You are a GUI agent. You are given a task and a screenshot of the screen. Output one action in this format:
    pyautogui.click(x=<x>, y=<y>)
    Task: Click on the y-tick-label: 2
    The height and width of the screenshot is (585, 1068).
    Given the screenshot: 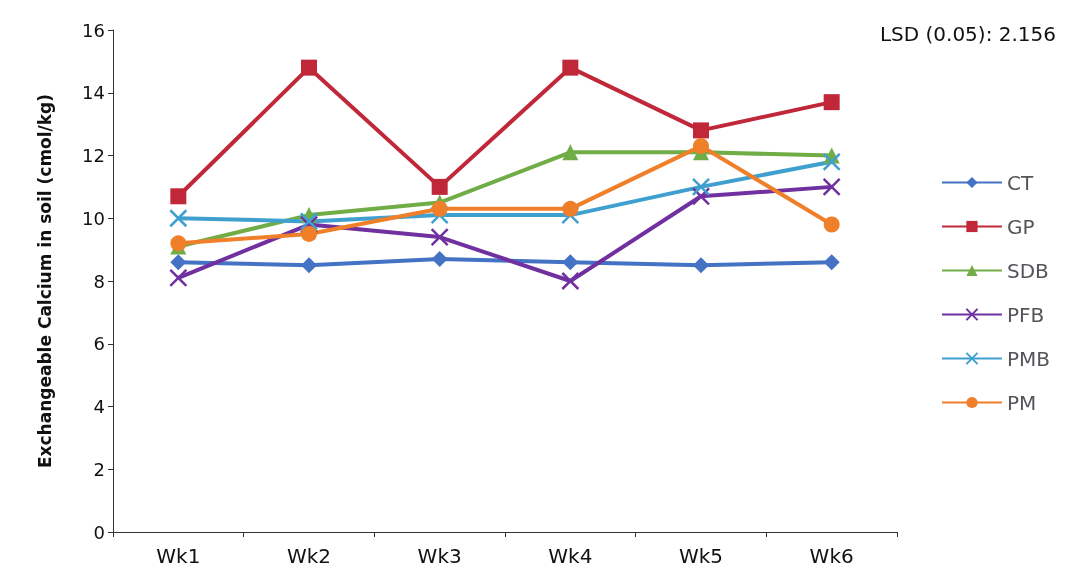 What is the action you would take?
    pyautogui.click(x=99, y=469)
    